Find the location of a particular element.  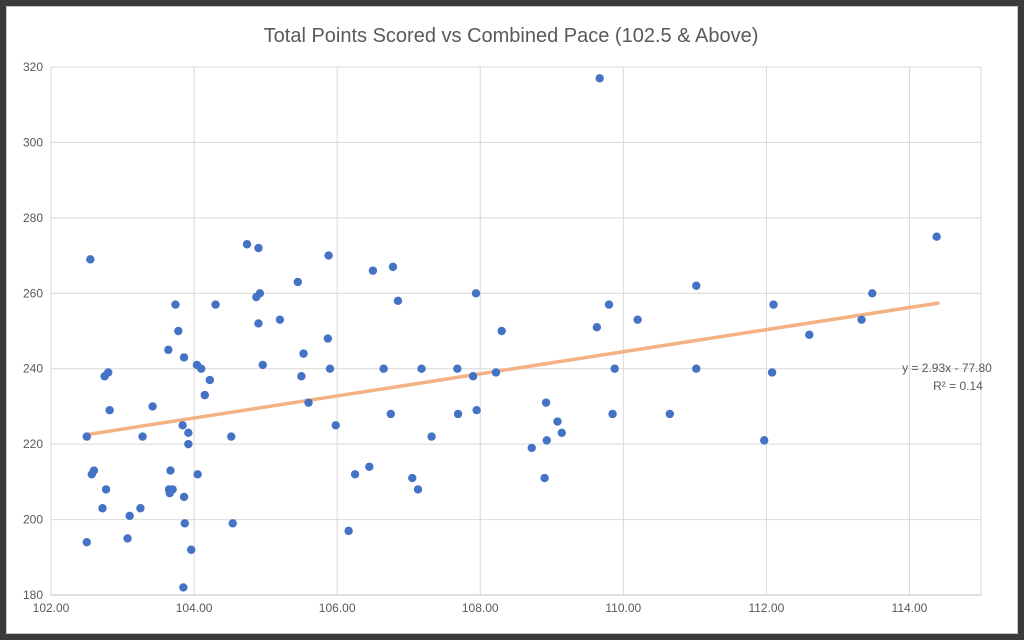

x-tick-label: 102.00 is located at coordinates (51, 608).